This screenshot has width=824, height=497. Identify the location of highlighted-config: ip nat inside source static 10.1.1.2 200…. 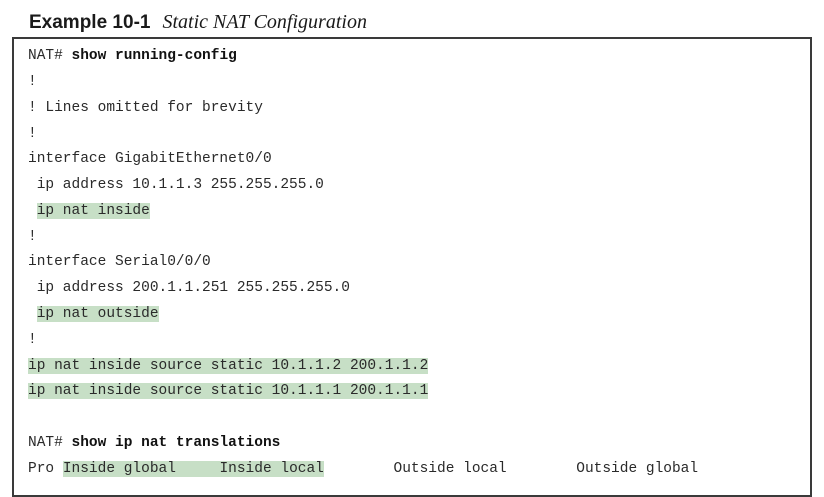
(228, 366).